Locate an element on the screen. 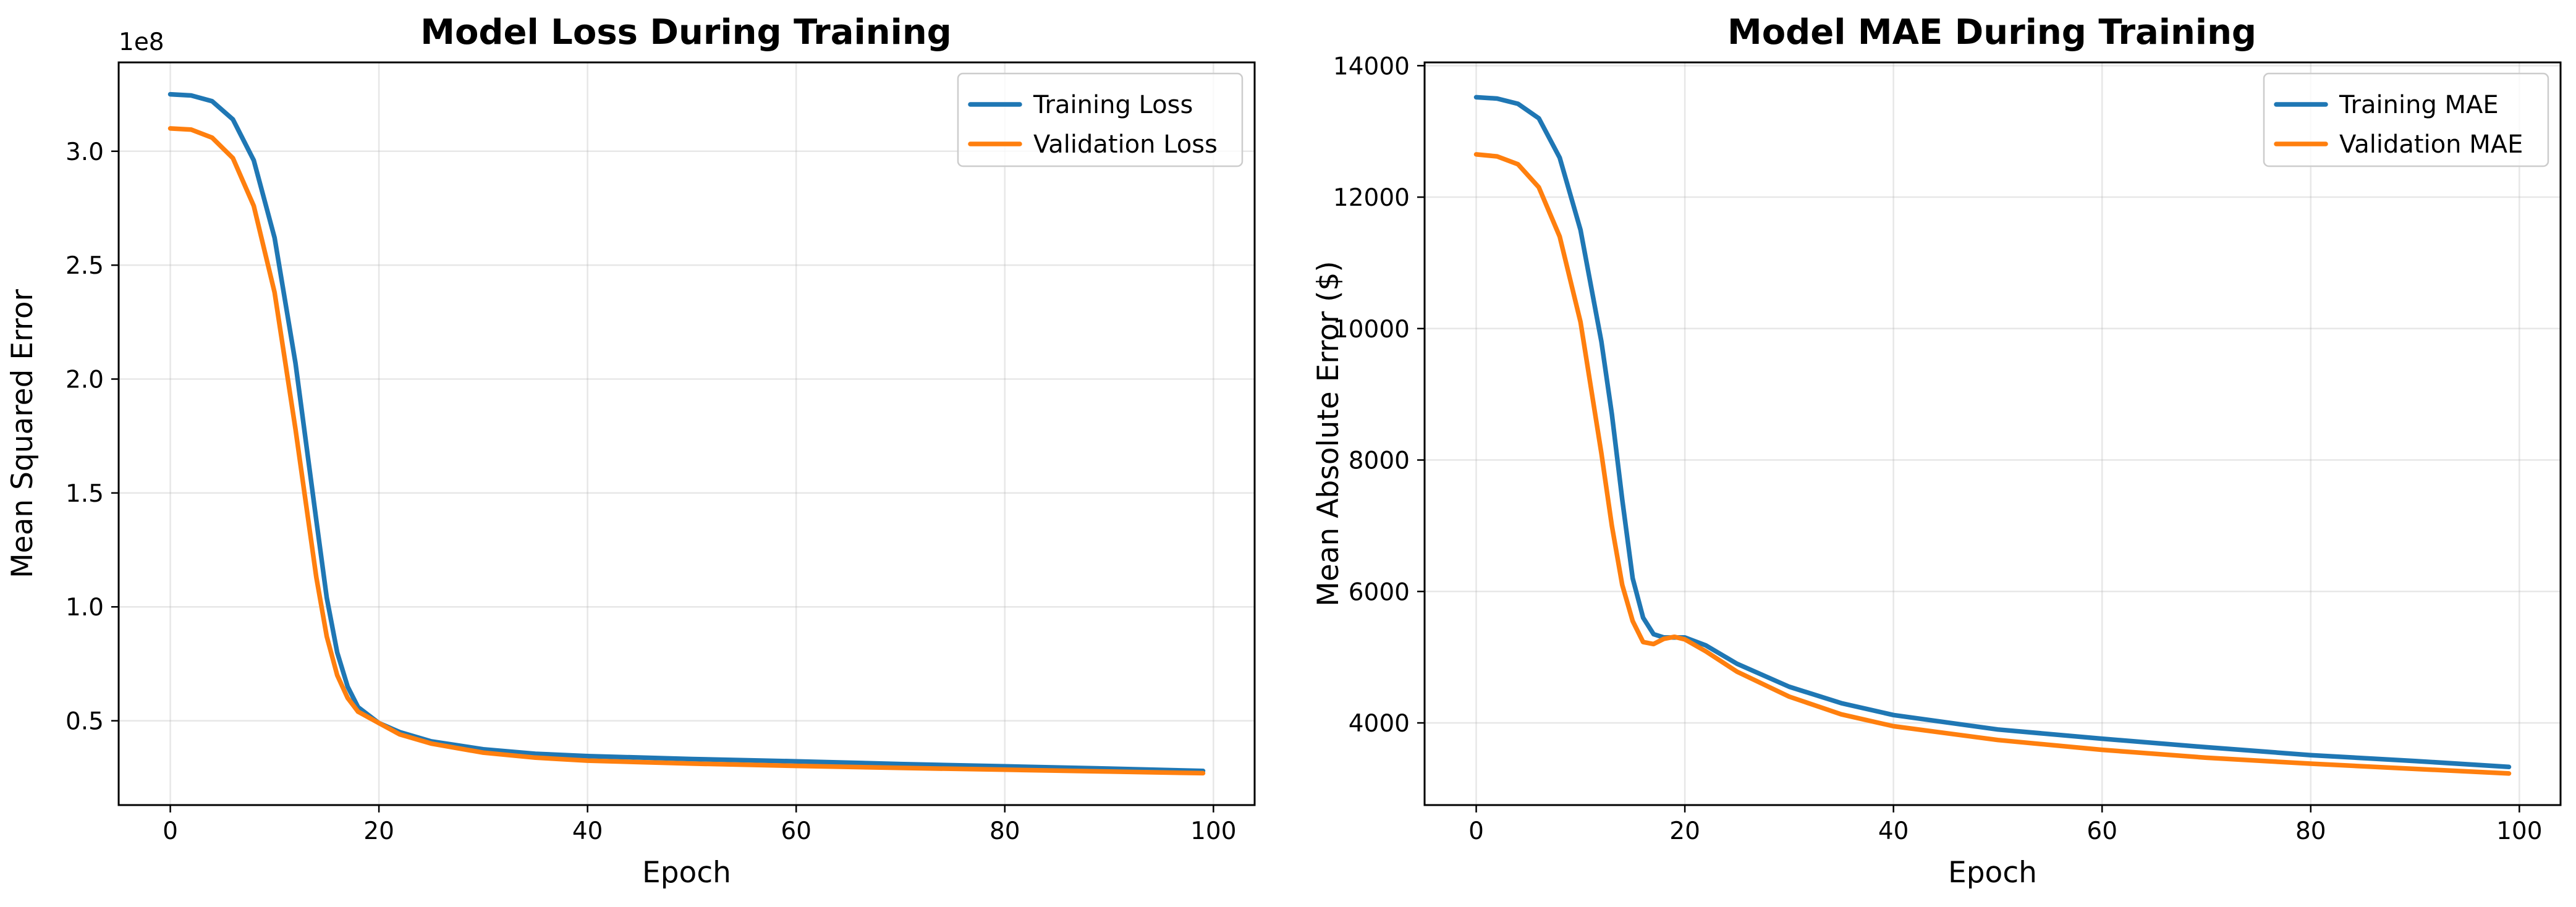 The height and width of the screenshot is (907, 2576). y-tick-label: 1.0 is located at coordinates (85, 608).